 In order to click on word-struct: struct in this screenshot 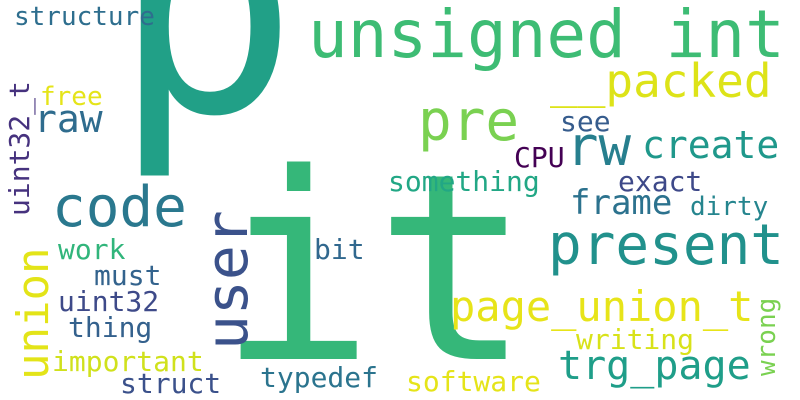, I will do `click(171, 383)`.